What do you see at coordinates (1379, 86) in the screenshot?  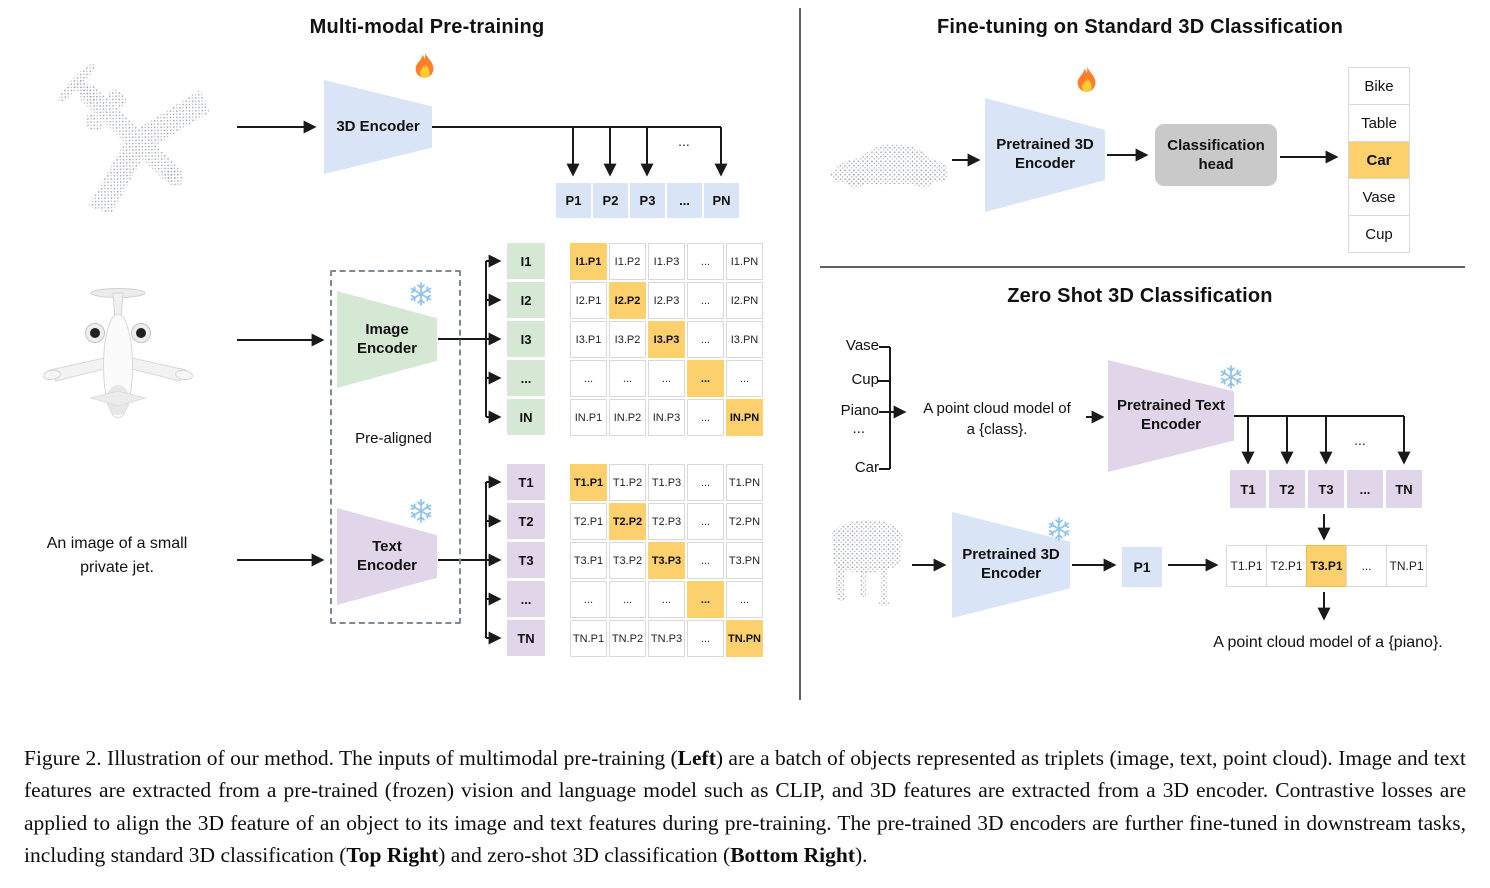 I see `cell: Bike` at bounding box center [1379, 86].